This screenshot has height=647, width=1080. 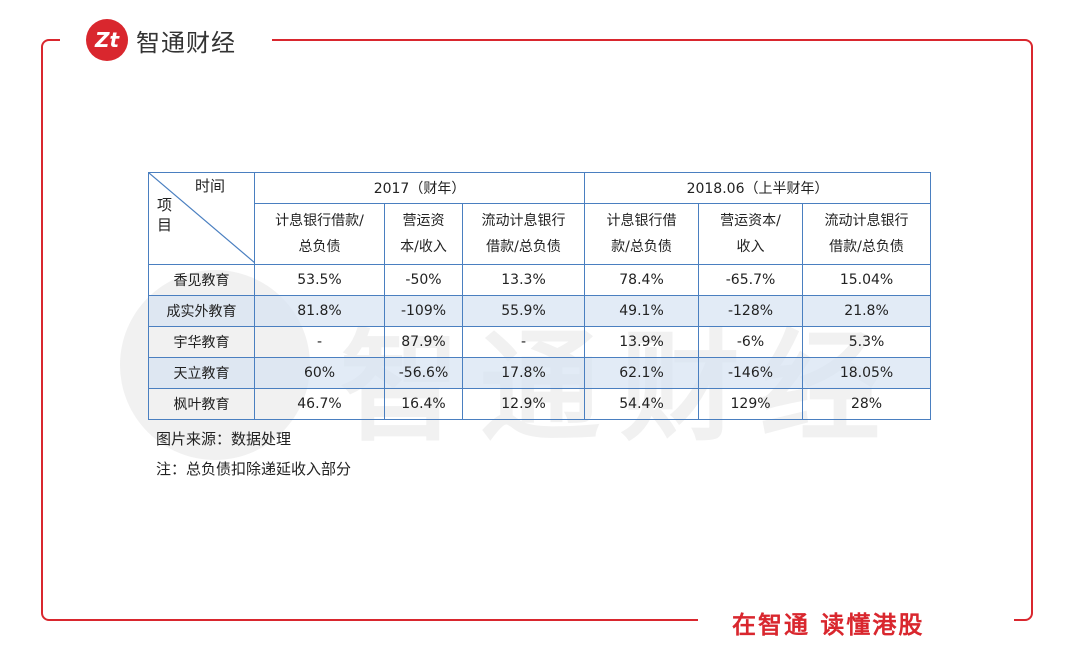 I want to click on period-2017-header: 2017（财年）, so click(x=419, y=188).